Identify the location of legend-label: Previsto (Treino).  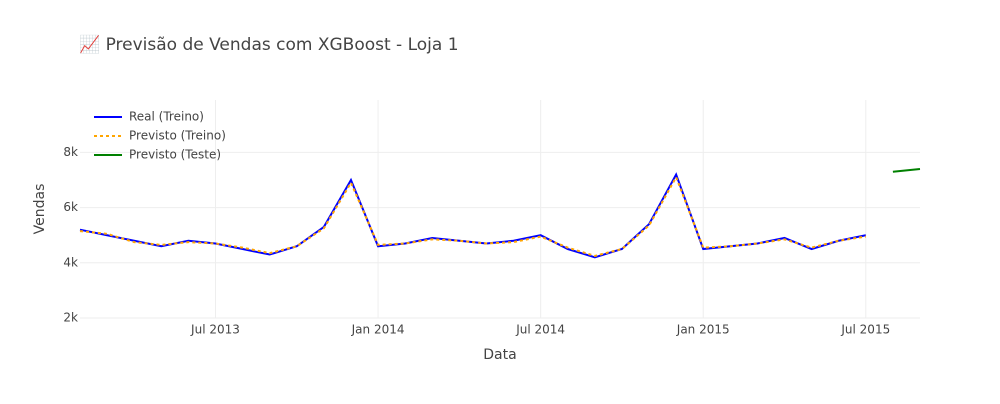
(177, 136).